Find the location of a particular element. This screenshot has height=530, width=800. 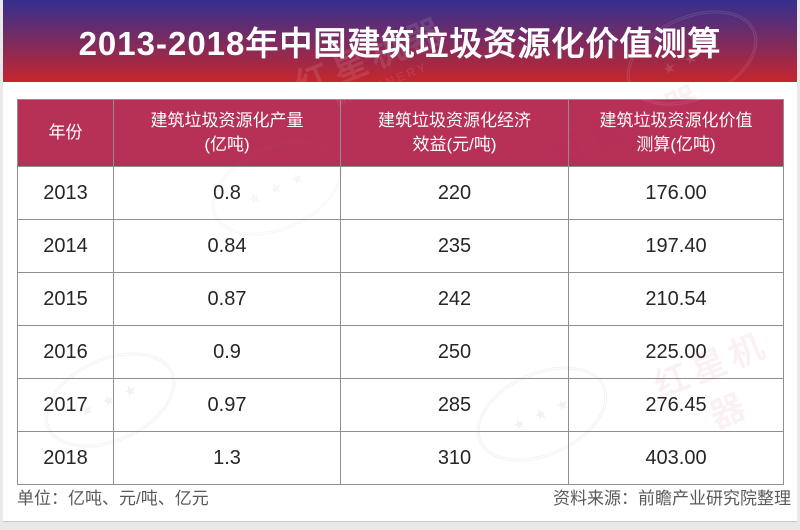

benefit-cell: 235 is located at coordinates (454, 246).